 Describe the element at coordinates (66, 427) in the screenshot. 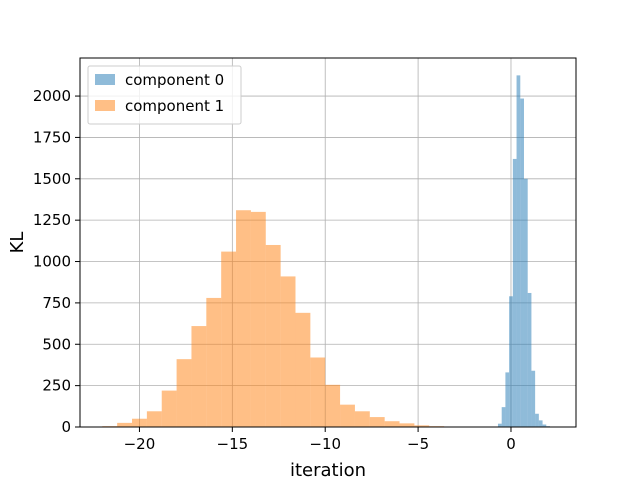

I see `y-tick-label: 0` at that location.